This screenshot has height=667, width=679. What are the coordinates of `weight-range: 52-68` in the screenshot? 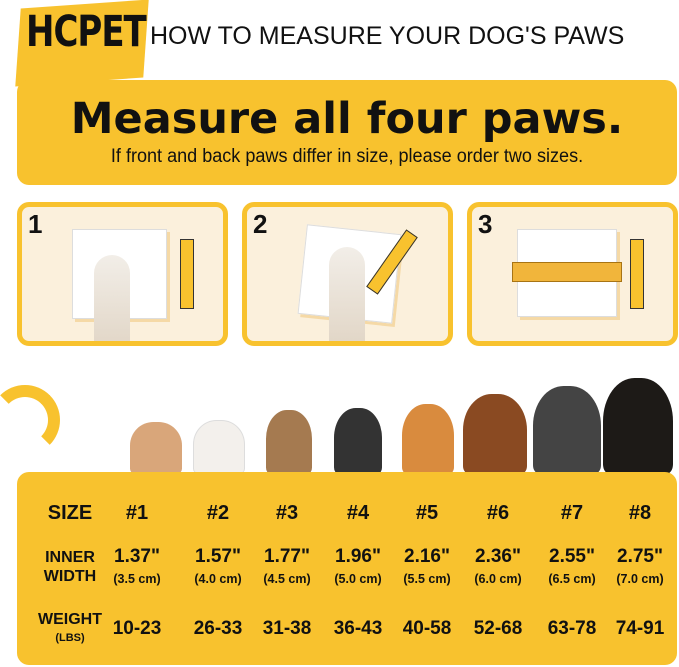 It's located at (498, 628).